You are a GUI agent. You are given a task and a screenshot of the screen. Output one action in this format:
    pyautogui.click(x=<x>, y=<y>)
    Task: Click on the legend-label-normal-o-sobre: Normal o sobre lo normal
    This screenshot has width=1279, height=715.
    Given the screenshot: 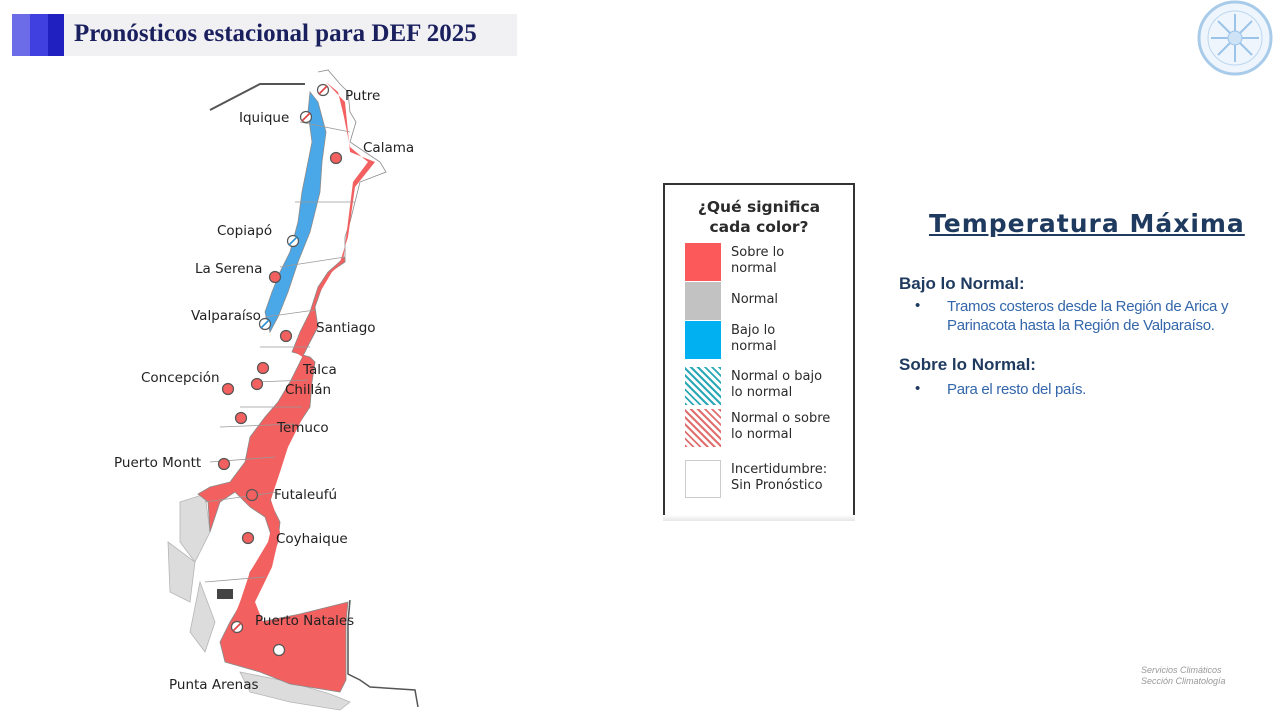 What is the action you would take?
    pyautogui.click(x=781, y=426)
    